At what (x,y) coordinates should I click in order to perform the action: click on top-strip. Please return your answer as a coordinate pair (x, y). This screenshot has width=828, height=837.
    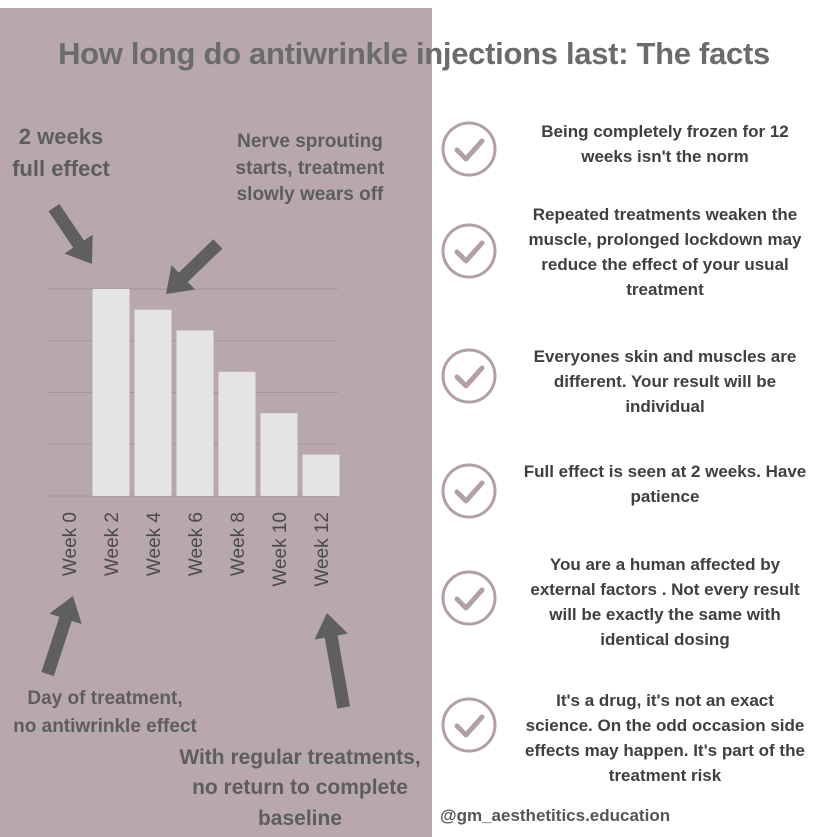
    Looking at the image, I should click on (414, 4).